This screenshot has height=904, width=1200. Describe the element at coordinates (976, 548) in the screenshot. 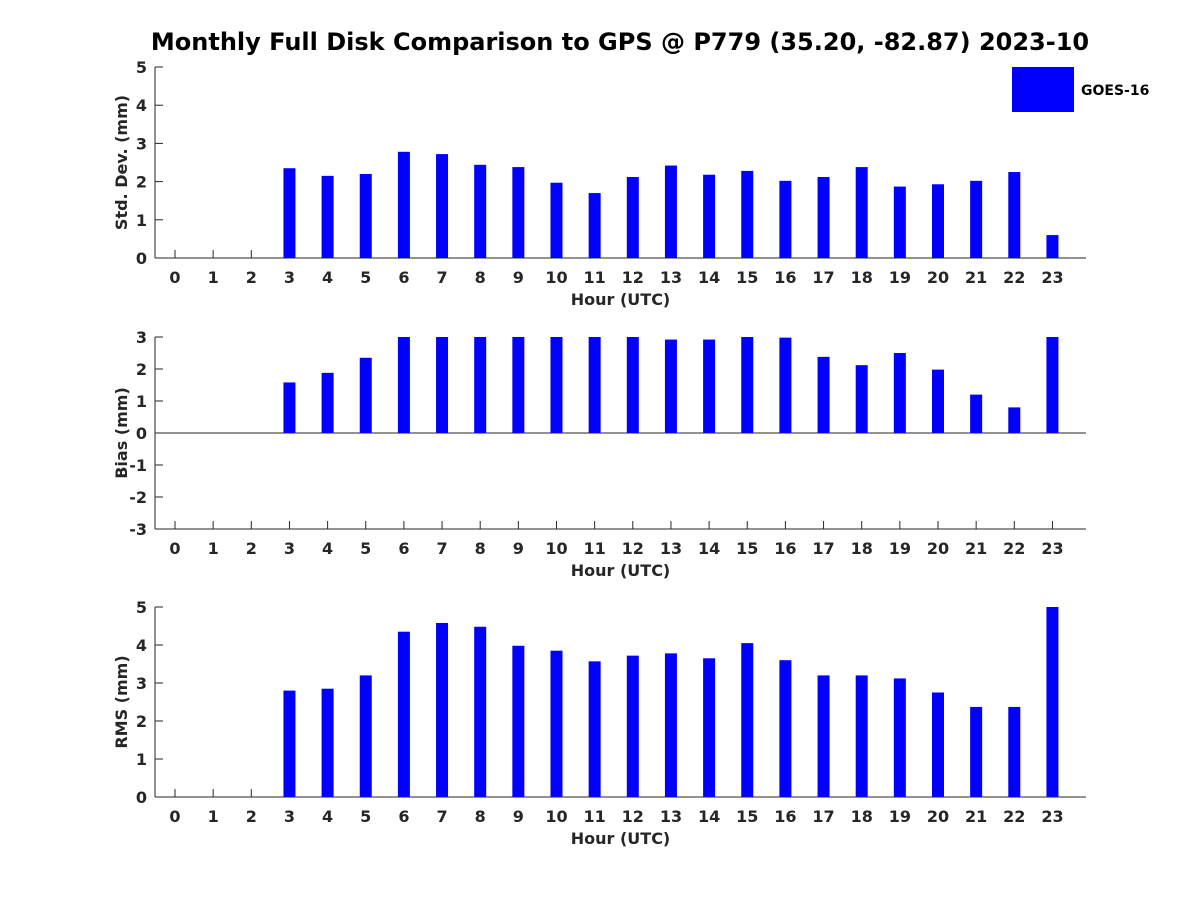

I see `chart-bias-x-tick-label: 21` at that location.